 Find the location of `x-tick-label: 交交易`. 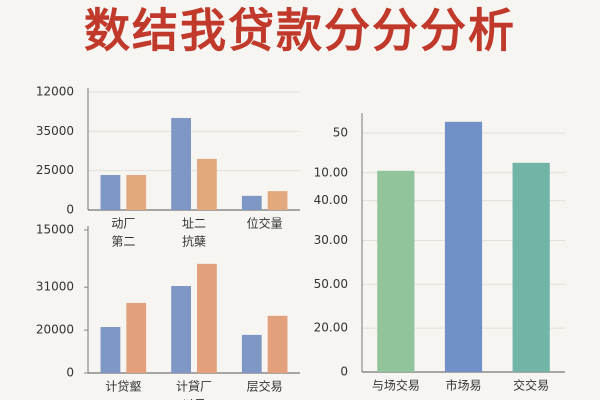

x-tick-label: 交交易 is located at coordinates (531, 385).